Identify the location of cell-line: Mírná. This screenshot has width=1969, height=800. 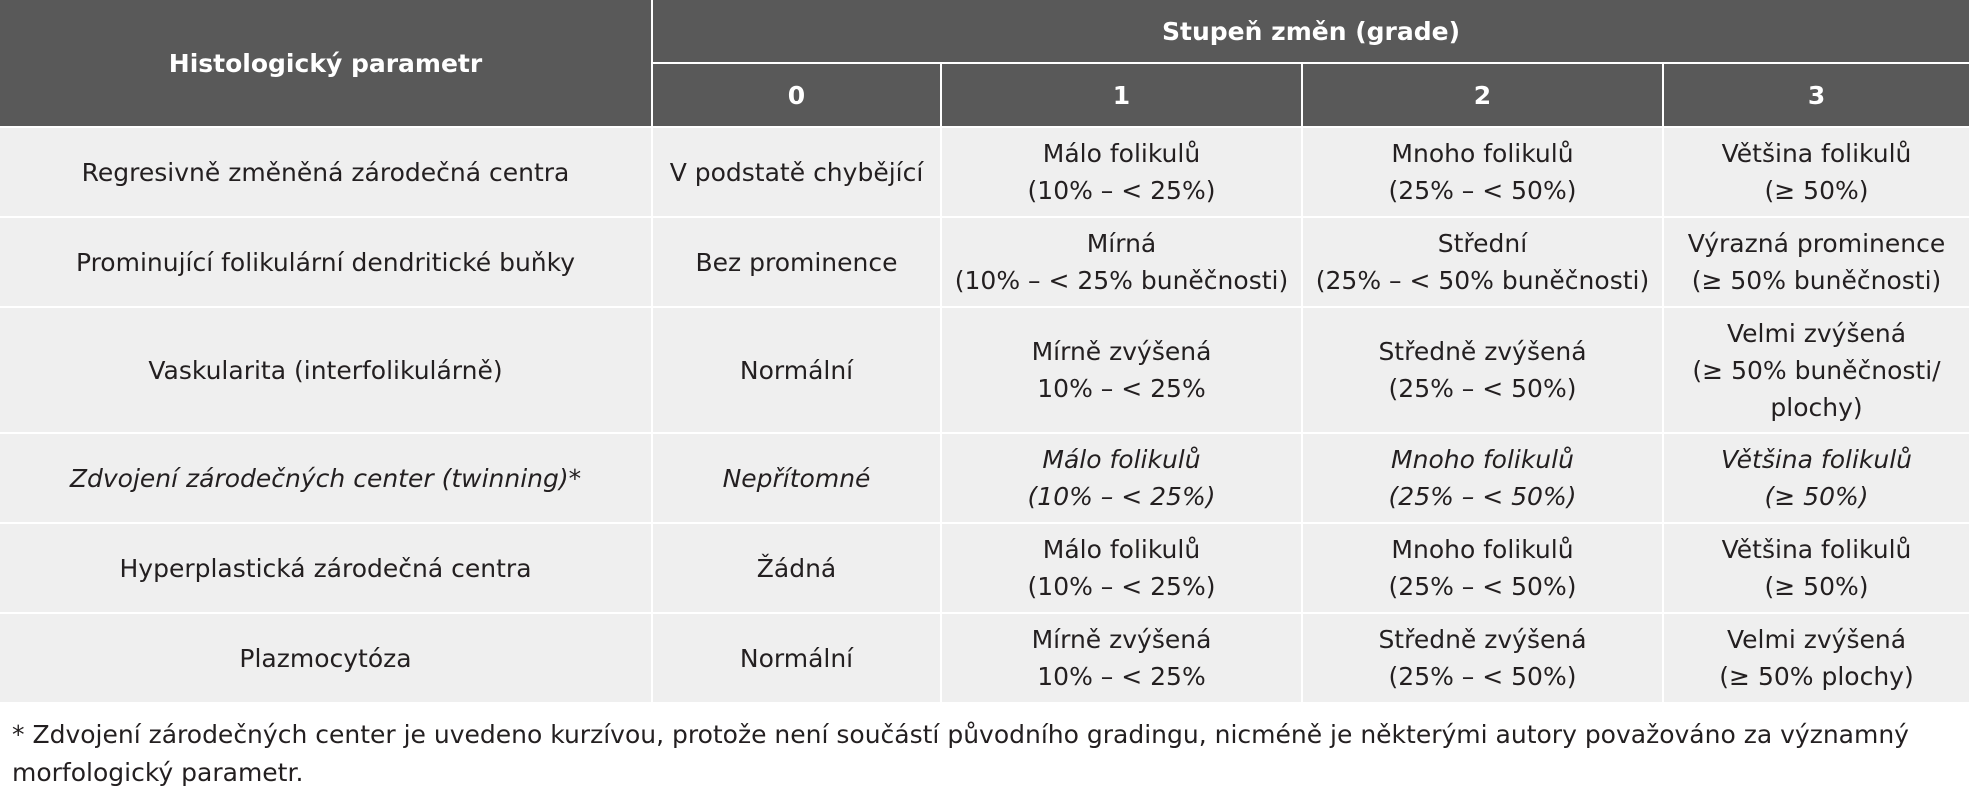
(1121, 243).